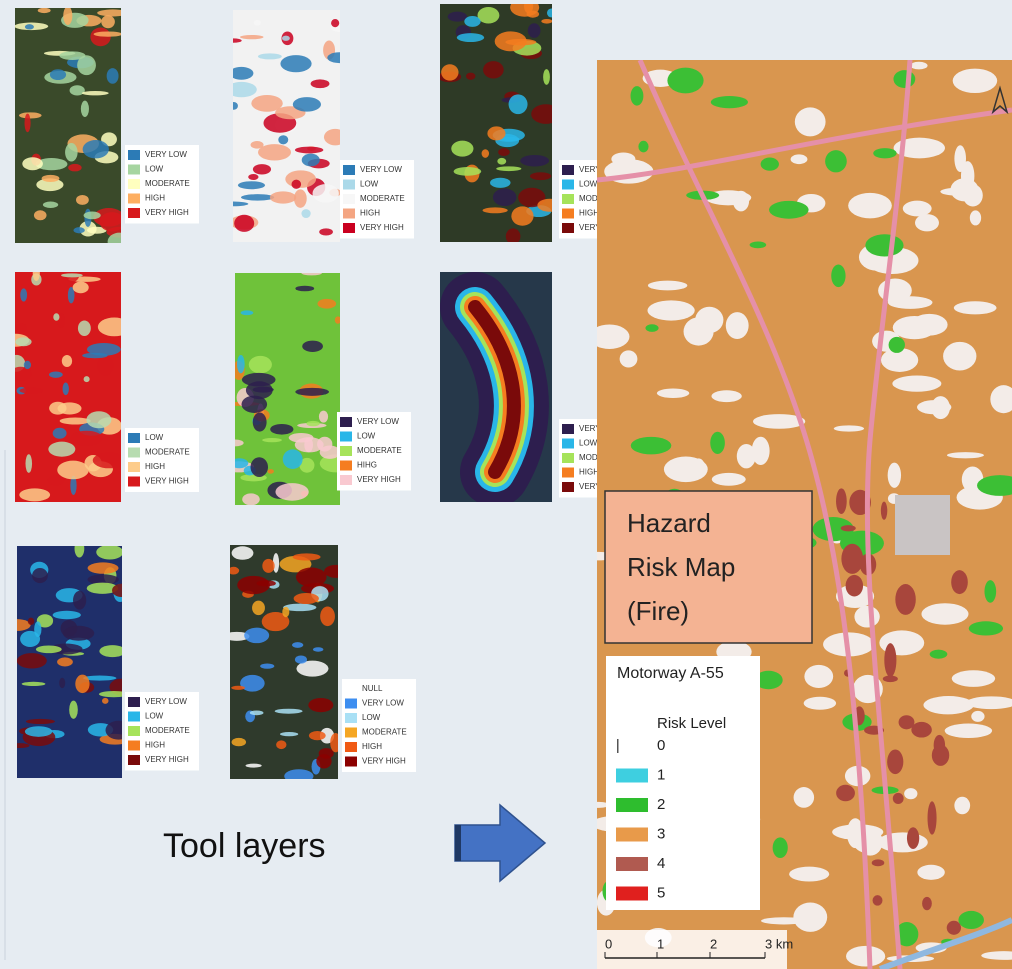 The width and height of the screenshot is (1012, 969). What do you see at coordinates (366, 436) in the screenshot?
I see `legend-label: LOW` at bounding box center [366, 436].